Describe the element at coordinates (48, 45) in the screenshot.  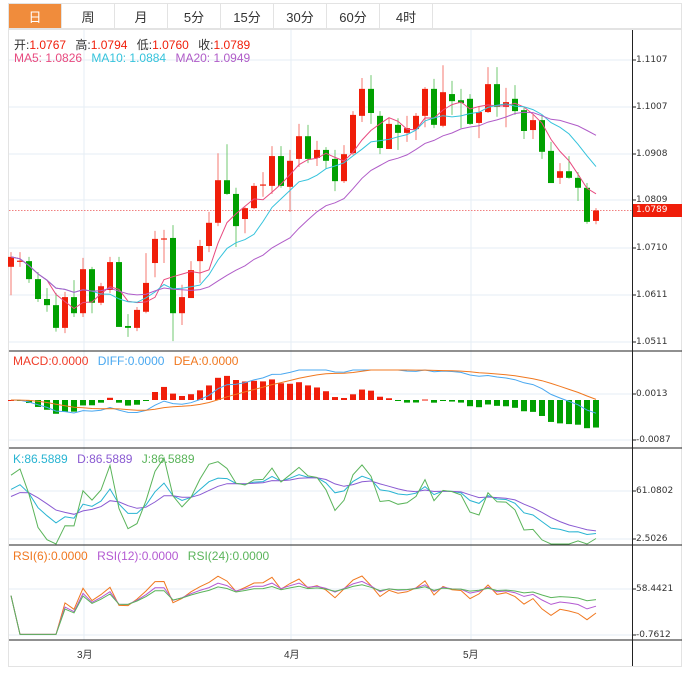
I see `open-value: 1.0767` at that location.